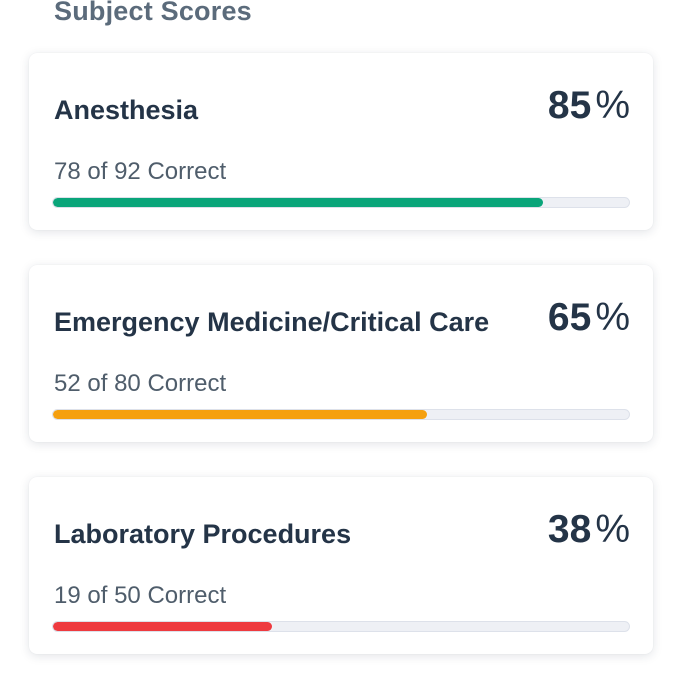 The width and height of the screenshot is (684, 692). Describe the element at coordinates (272, 322) in the screenshot. I see `subject-name: Emergency Medicine/Critical Care` at that location.